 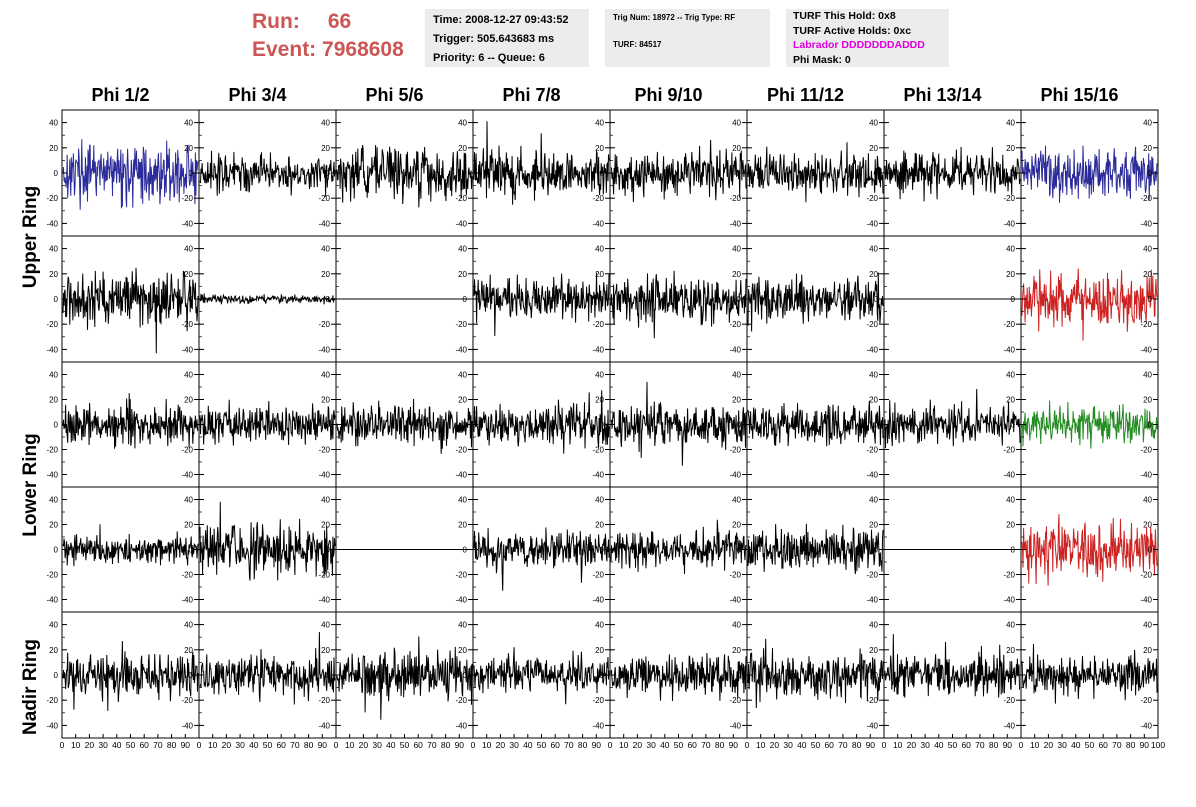 I want to click on x-tick-label: 70, so click(x=980, y=745).